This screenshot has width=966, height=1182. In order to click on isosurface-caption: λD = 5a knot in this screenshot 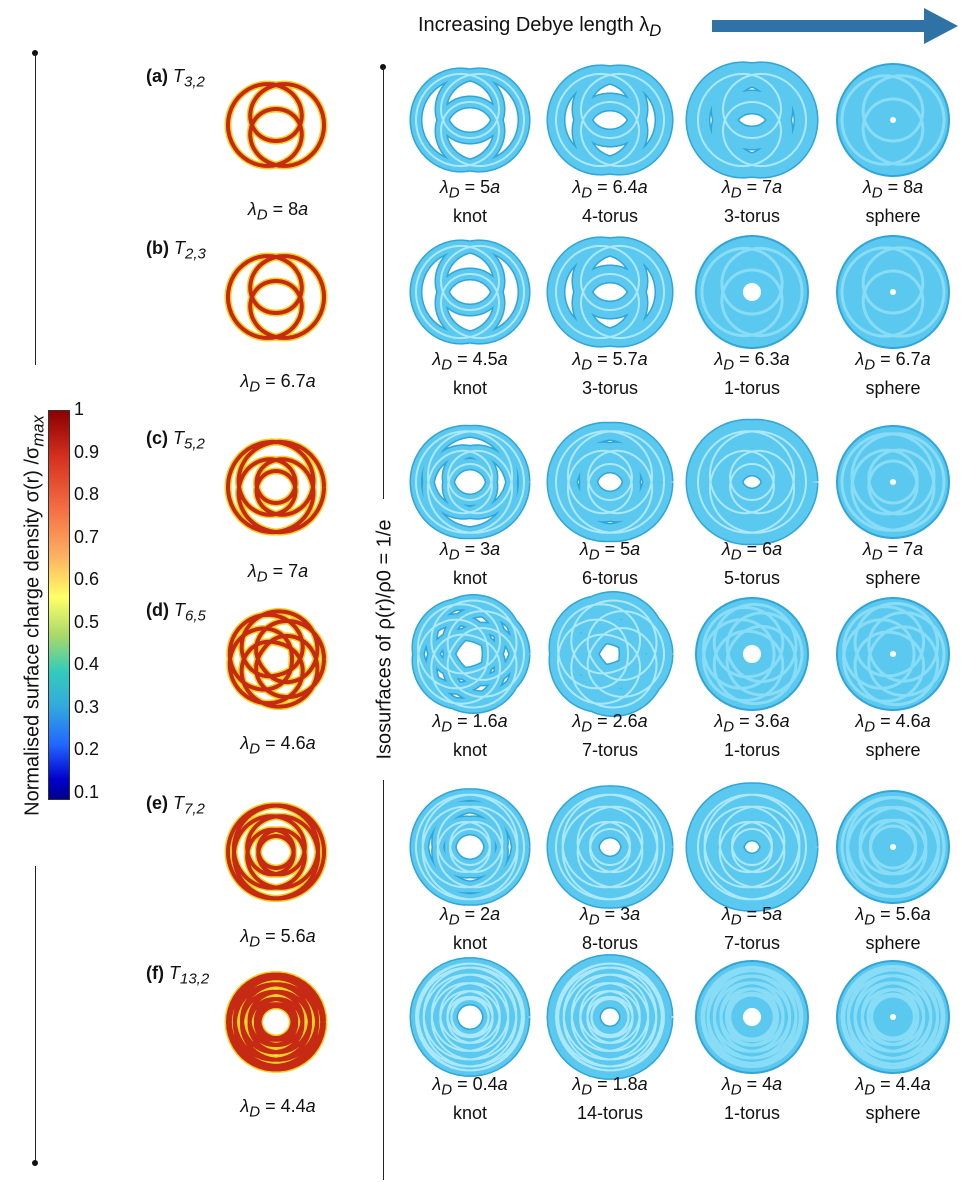, I will do `click(470, 201)`.